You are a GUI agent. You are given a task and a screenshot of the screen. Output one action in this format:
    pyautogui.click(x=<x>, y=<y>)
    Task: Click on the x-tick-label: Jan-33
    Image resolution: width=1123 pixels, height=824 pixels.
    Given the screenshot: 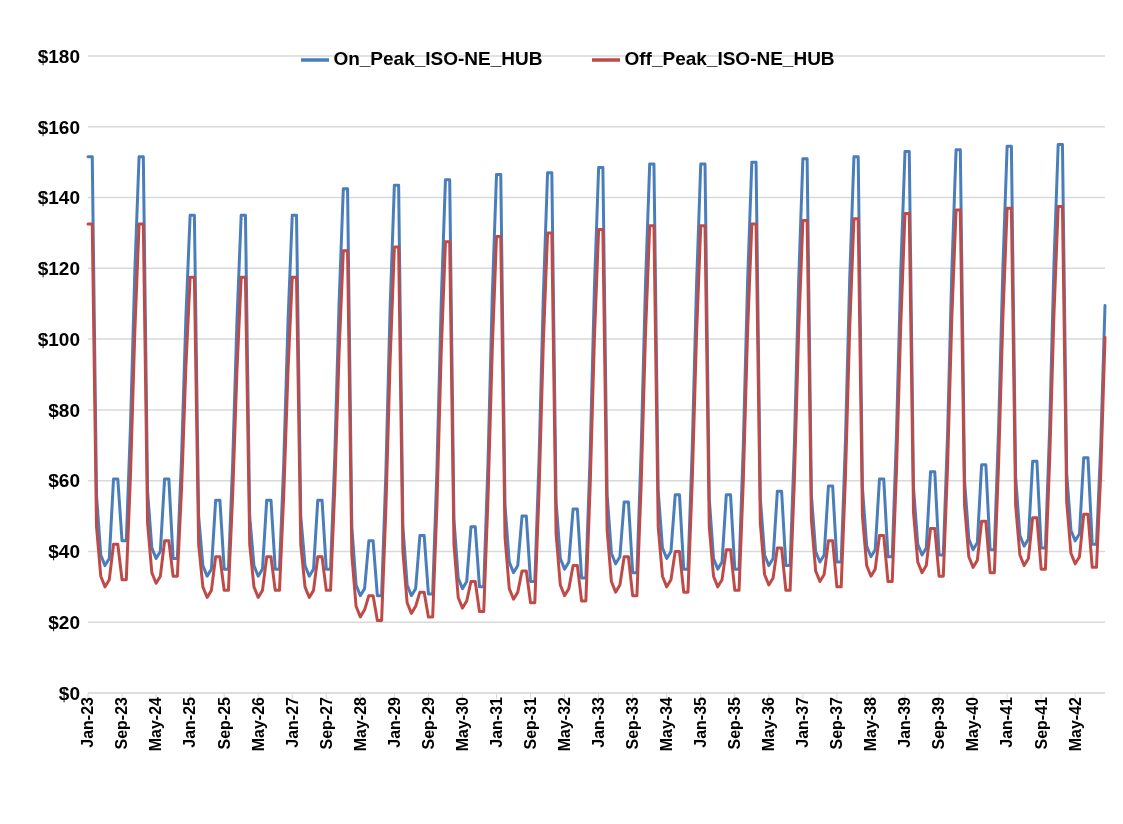 What is the action you would take?
    pyautogui.click(x=598, y=722)
    